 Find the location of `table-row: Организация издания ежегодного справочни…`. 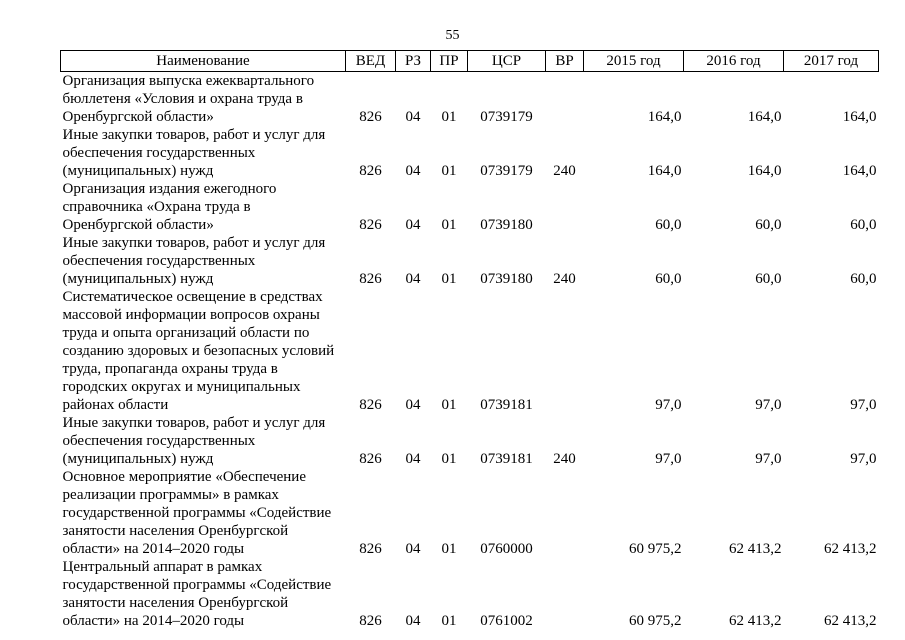

table-row: Организация издания ежегодного справочни… is located at coordinates (470, 207).